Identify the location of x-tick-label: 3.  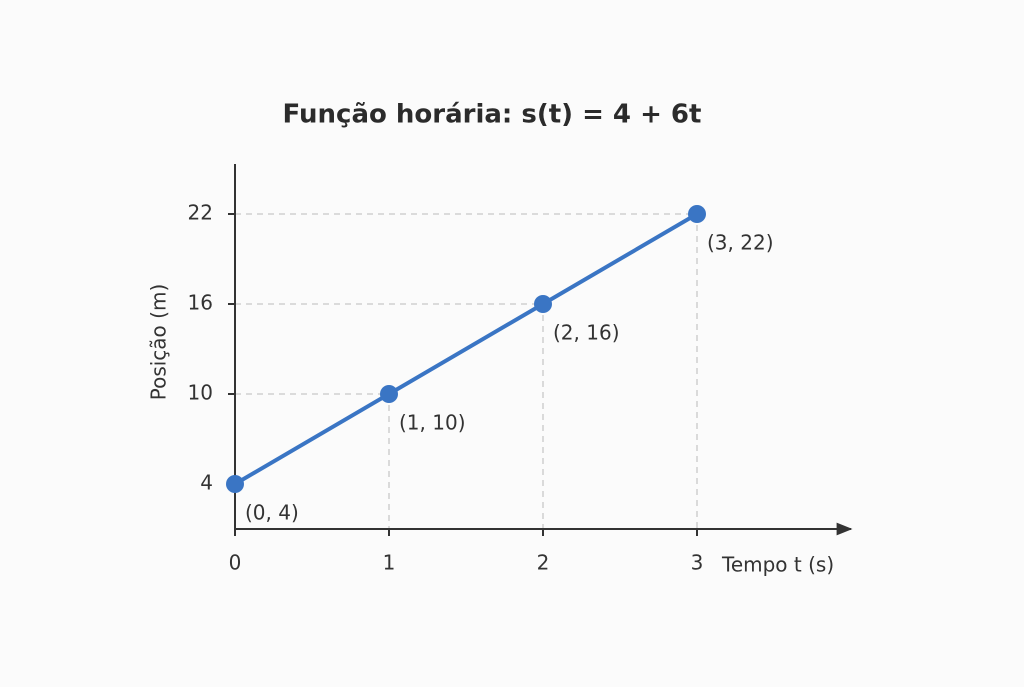
(697, 563).